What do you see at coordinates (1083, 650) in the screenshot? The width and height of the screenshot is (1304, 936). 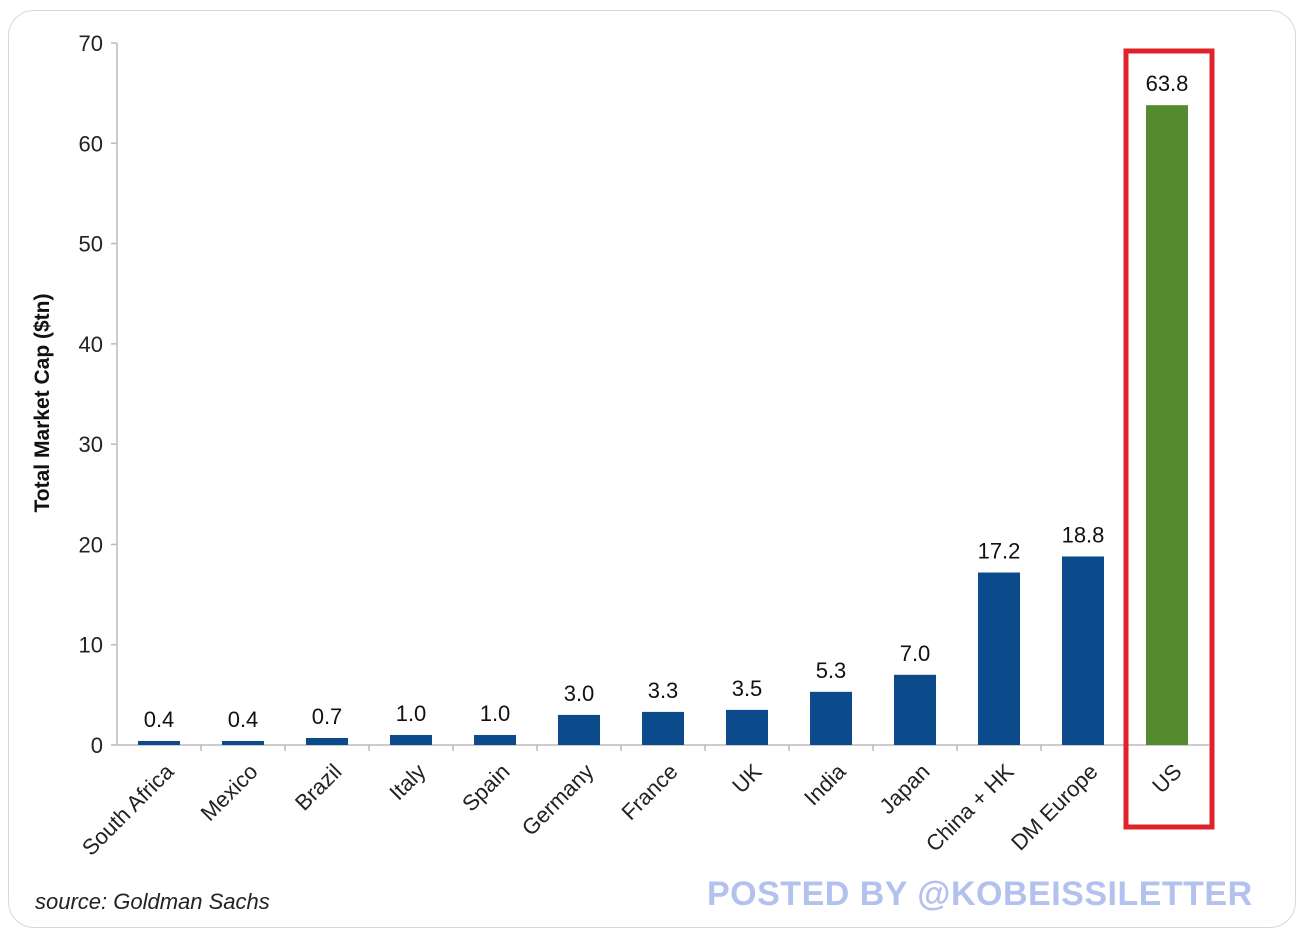 I see `bar-dm-europe` at bounding box center [1083, 650].